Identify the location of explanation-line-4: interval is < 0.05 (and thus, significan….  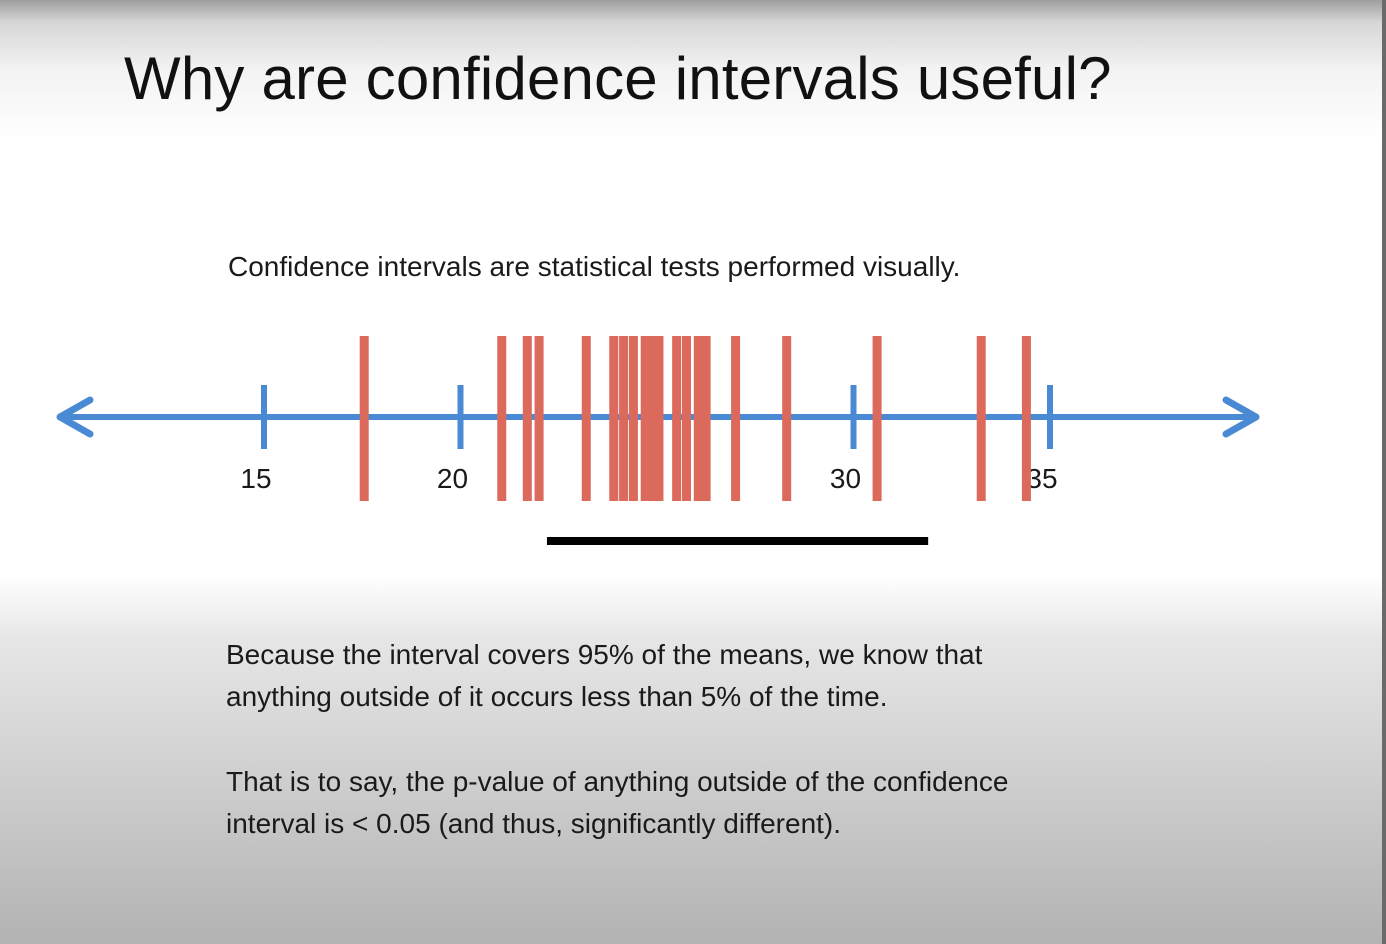
(534, 823).